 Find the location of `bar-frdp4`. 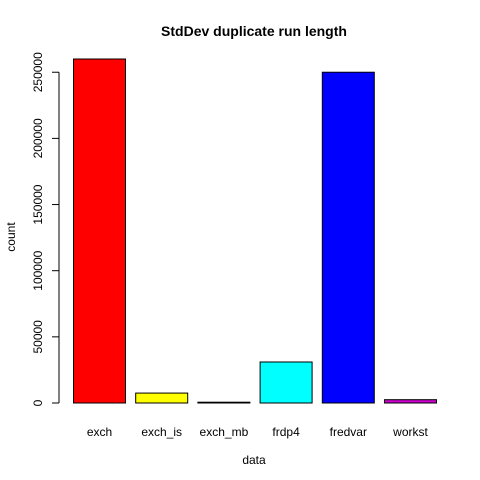

bar-frdp4 is located at coordinates (286, 382).